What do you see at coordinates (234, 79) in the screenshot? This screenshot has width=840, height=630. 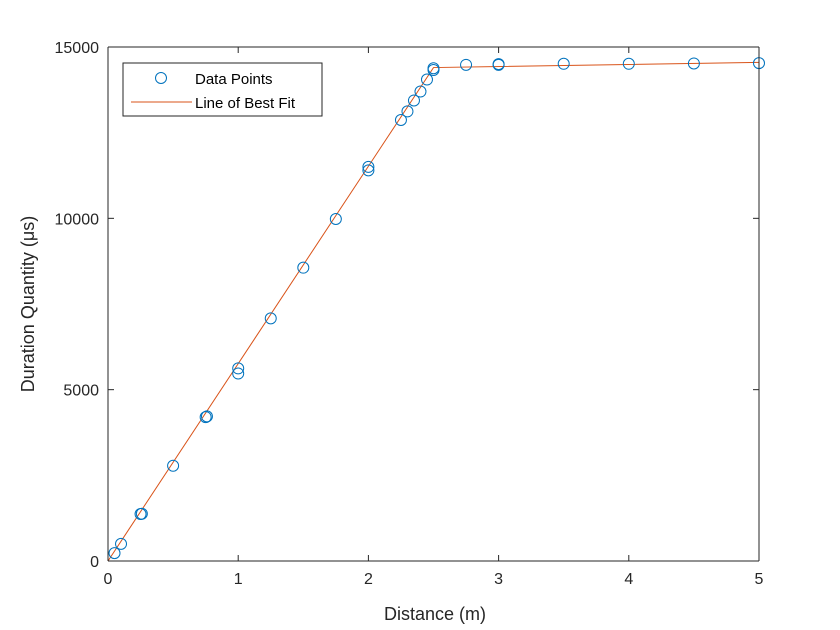 I see `legend-label-data-points: Data Points` at bounding box center [234, 79].